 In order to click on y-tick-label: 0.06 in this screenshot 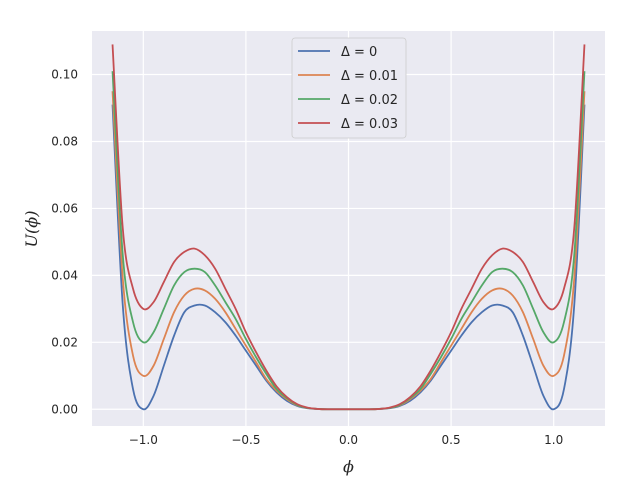, I will do `click(64, 208)`.